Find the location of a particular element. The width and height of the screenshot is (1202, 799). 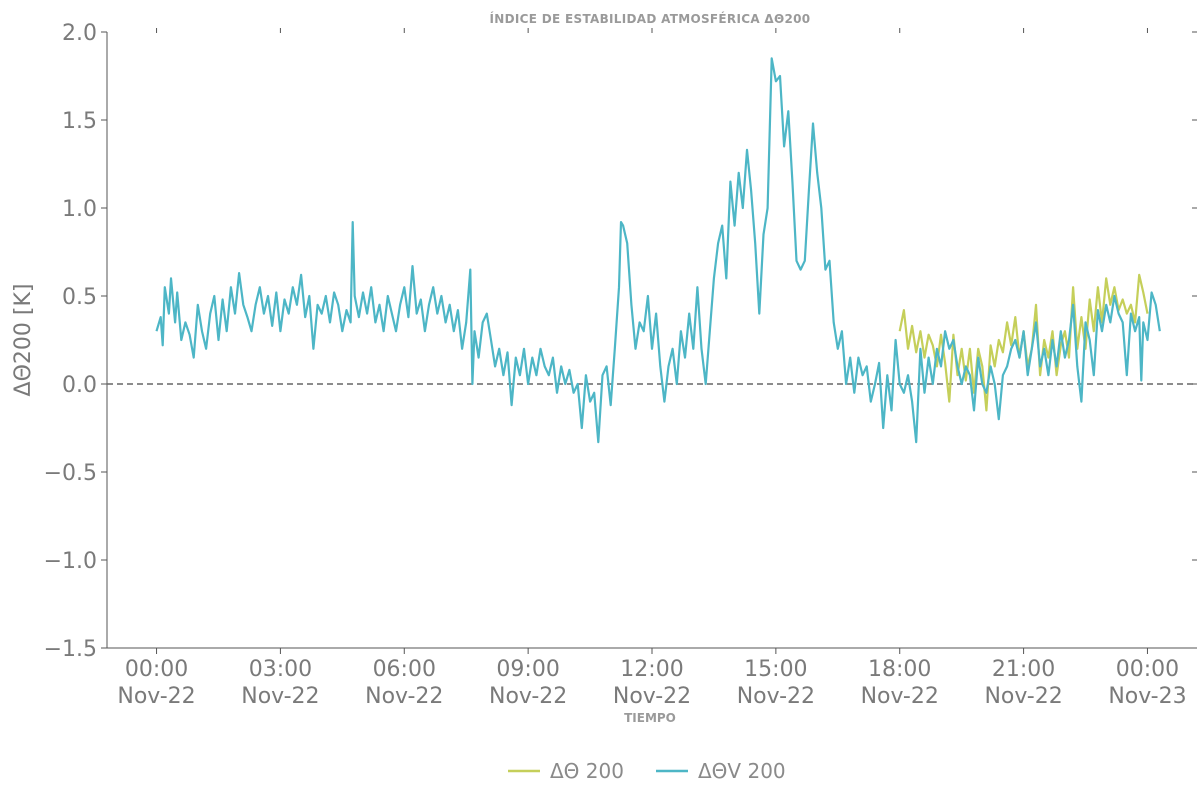

y-tick-label: 0.5 is located at coordinates (79, 297).